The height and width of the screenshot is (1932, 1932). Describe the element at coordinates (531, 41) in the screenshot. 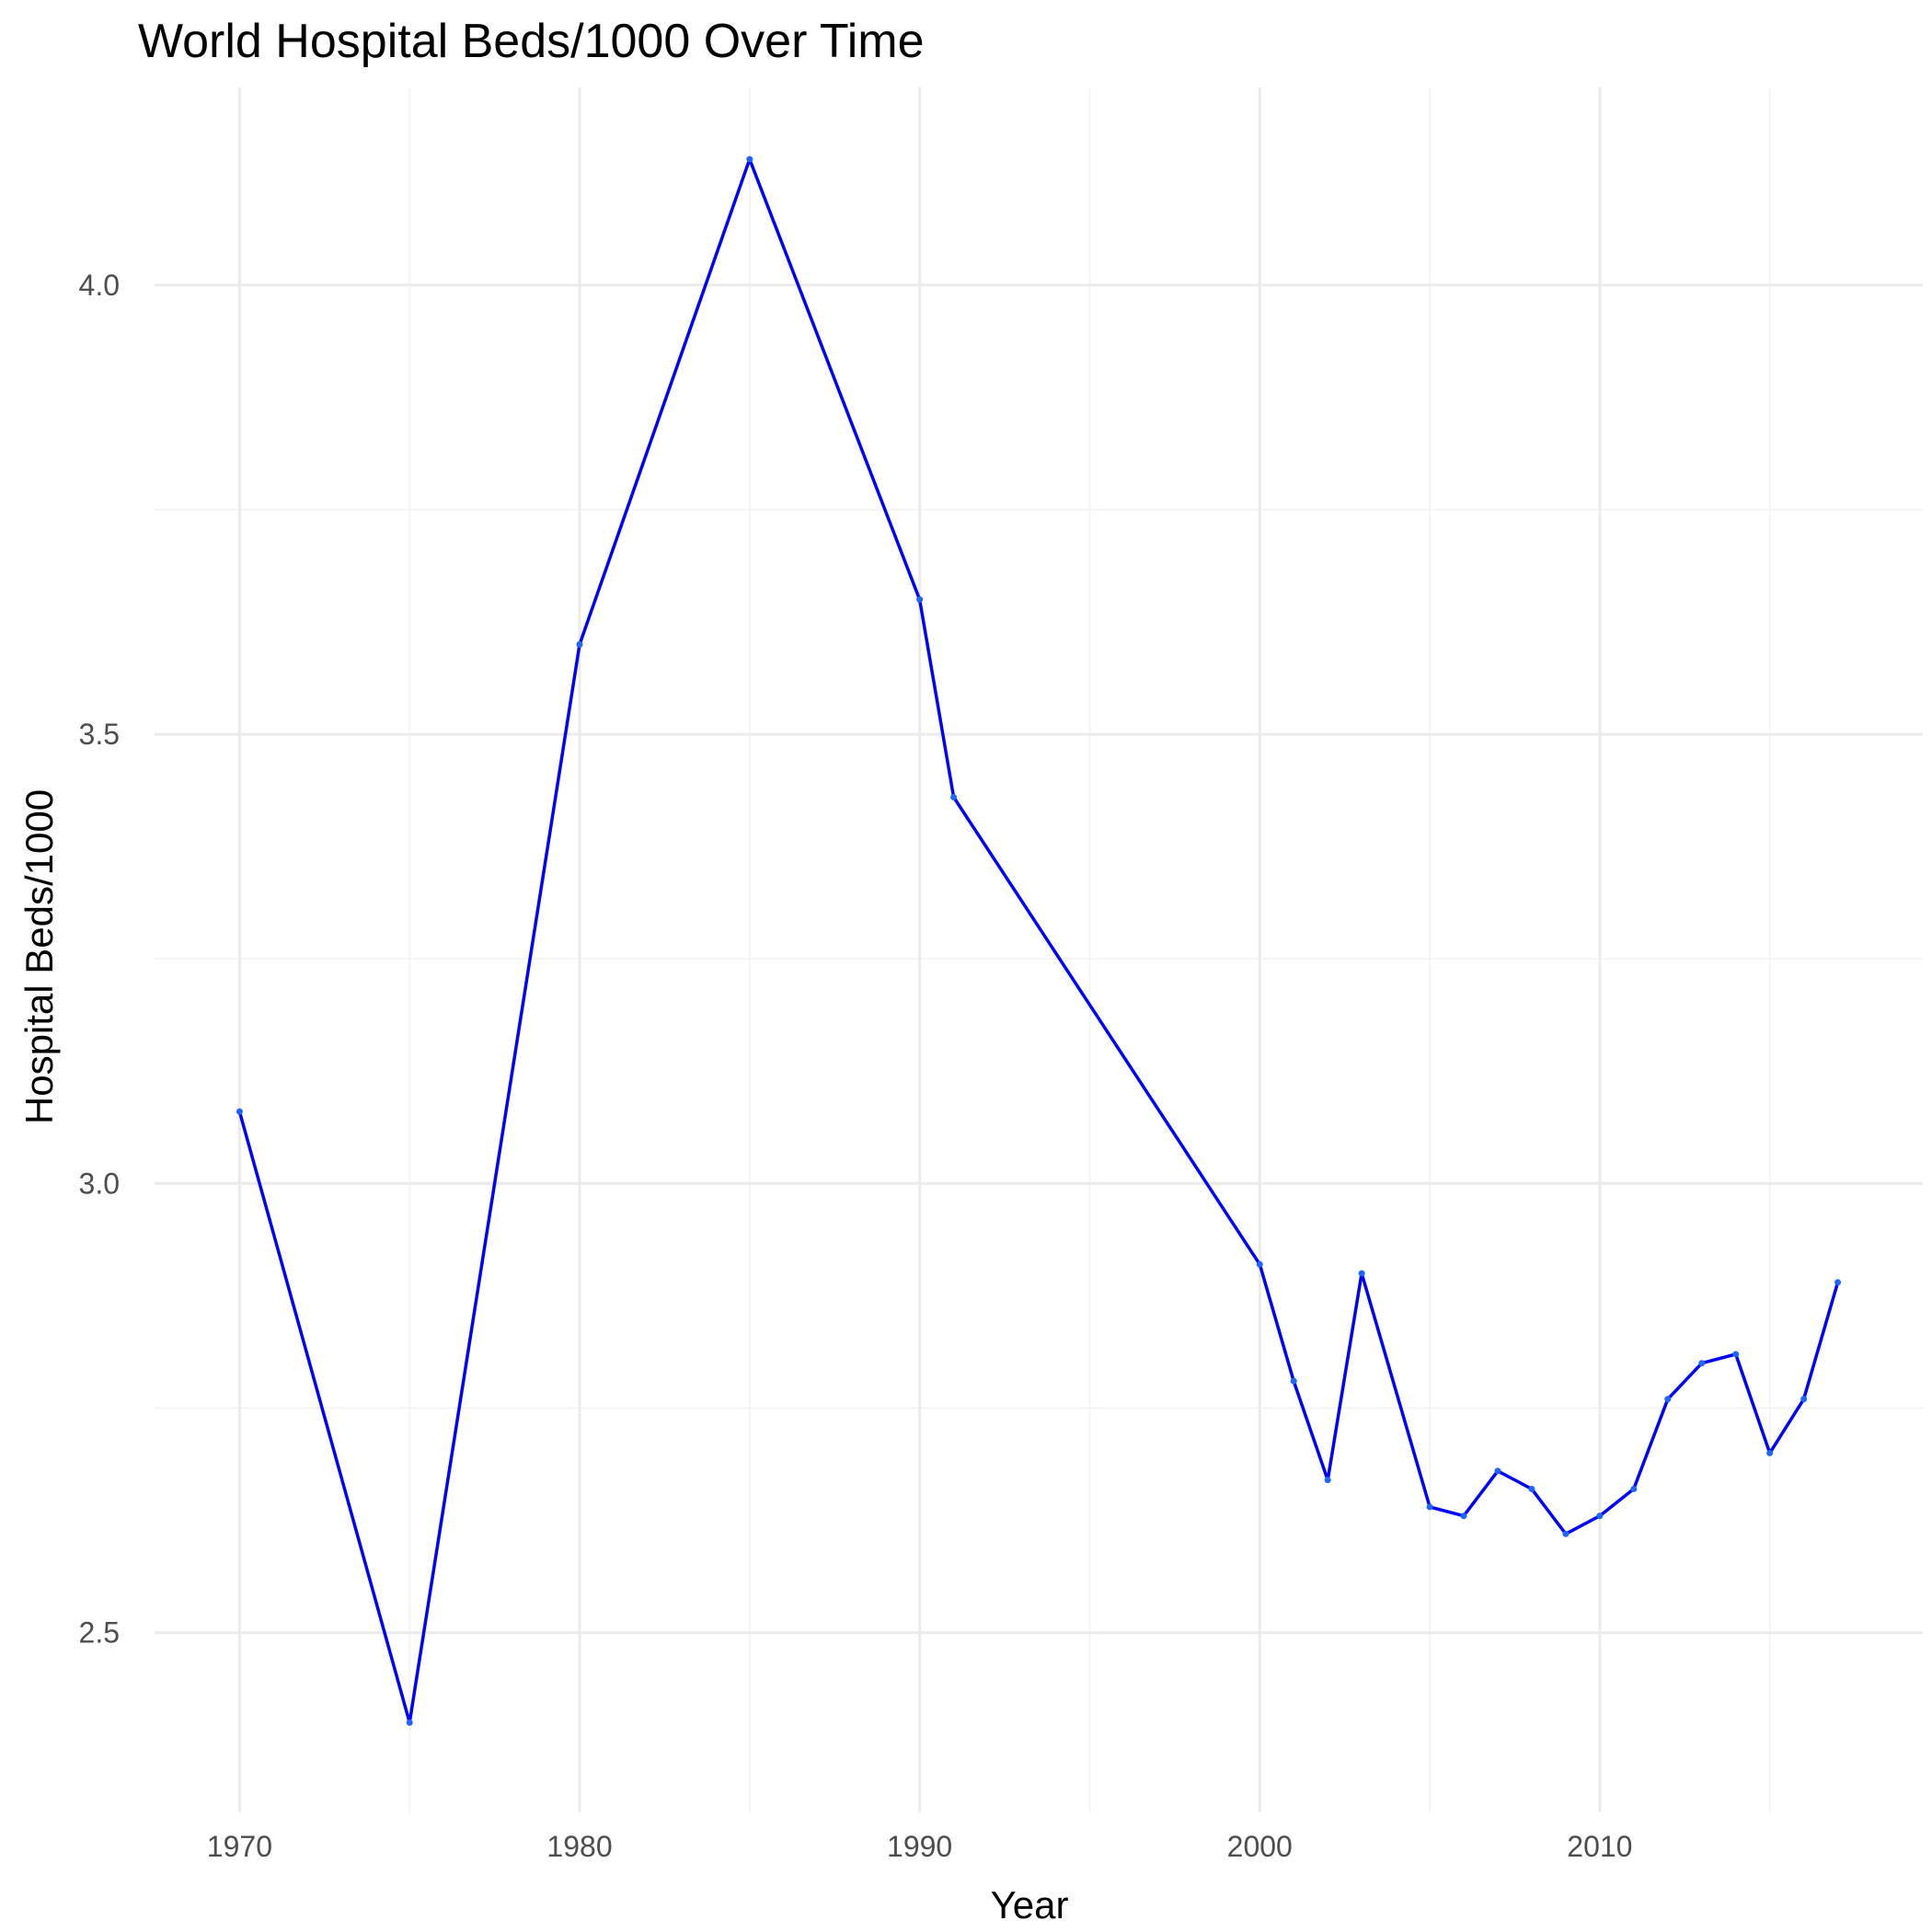

I see `chart-title: World Hospital Beds/1000 Over Time` at that location.